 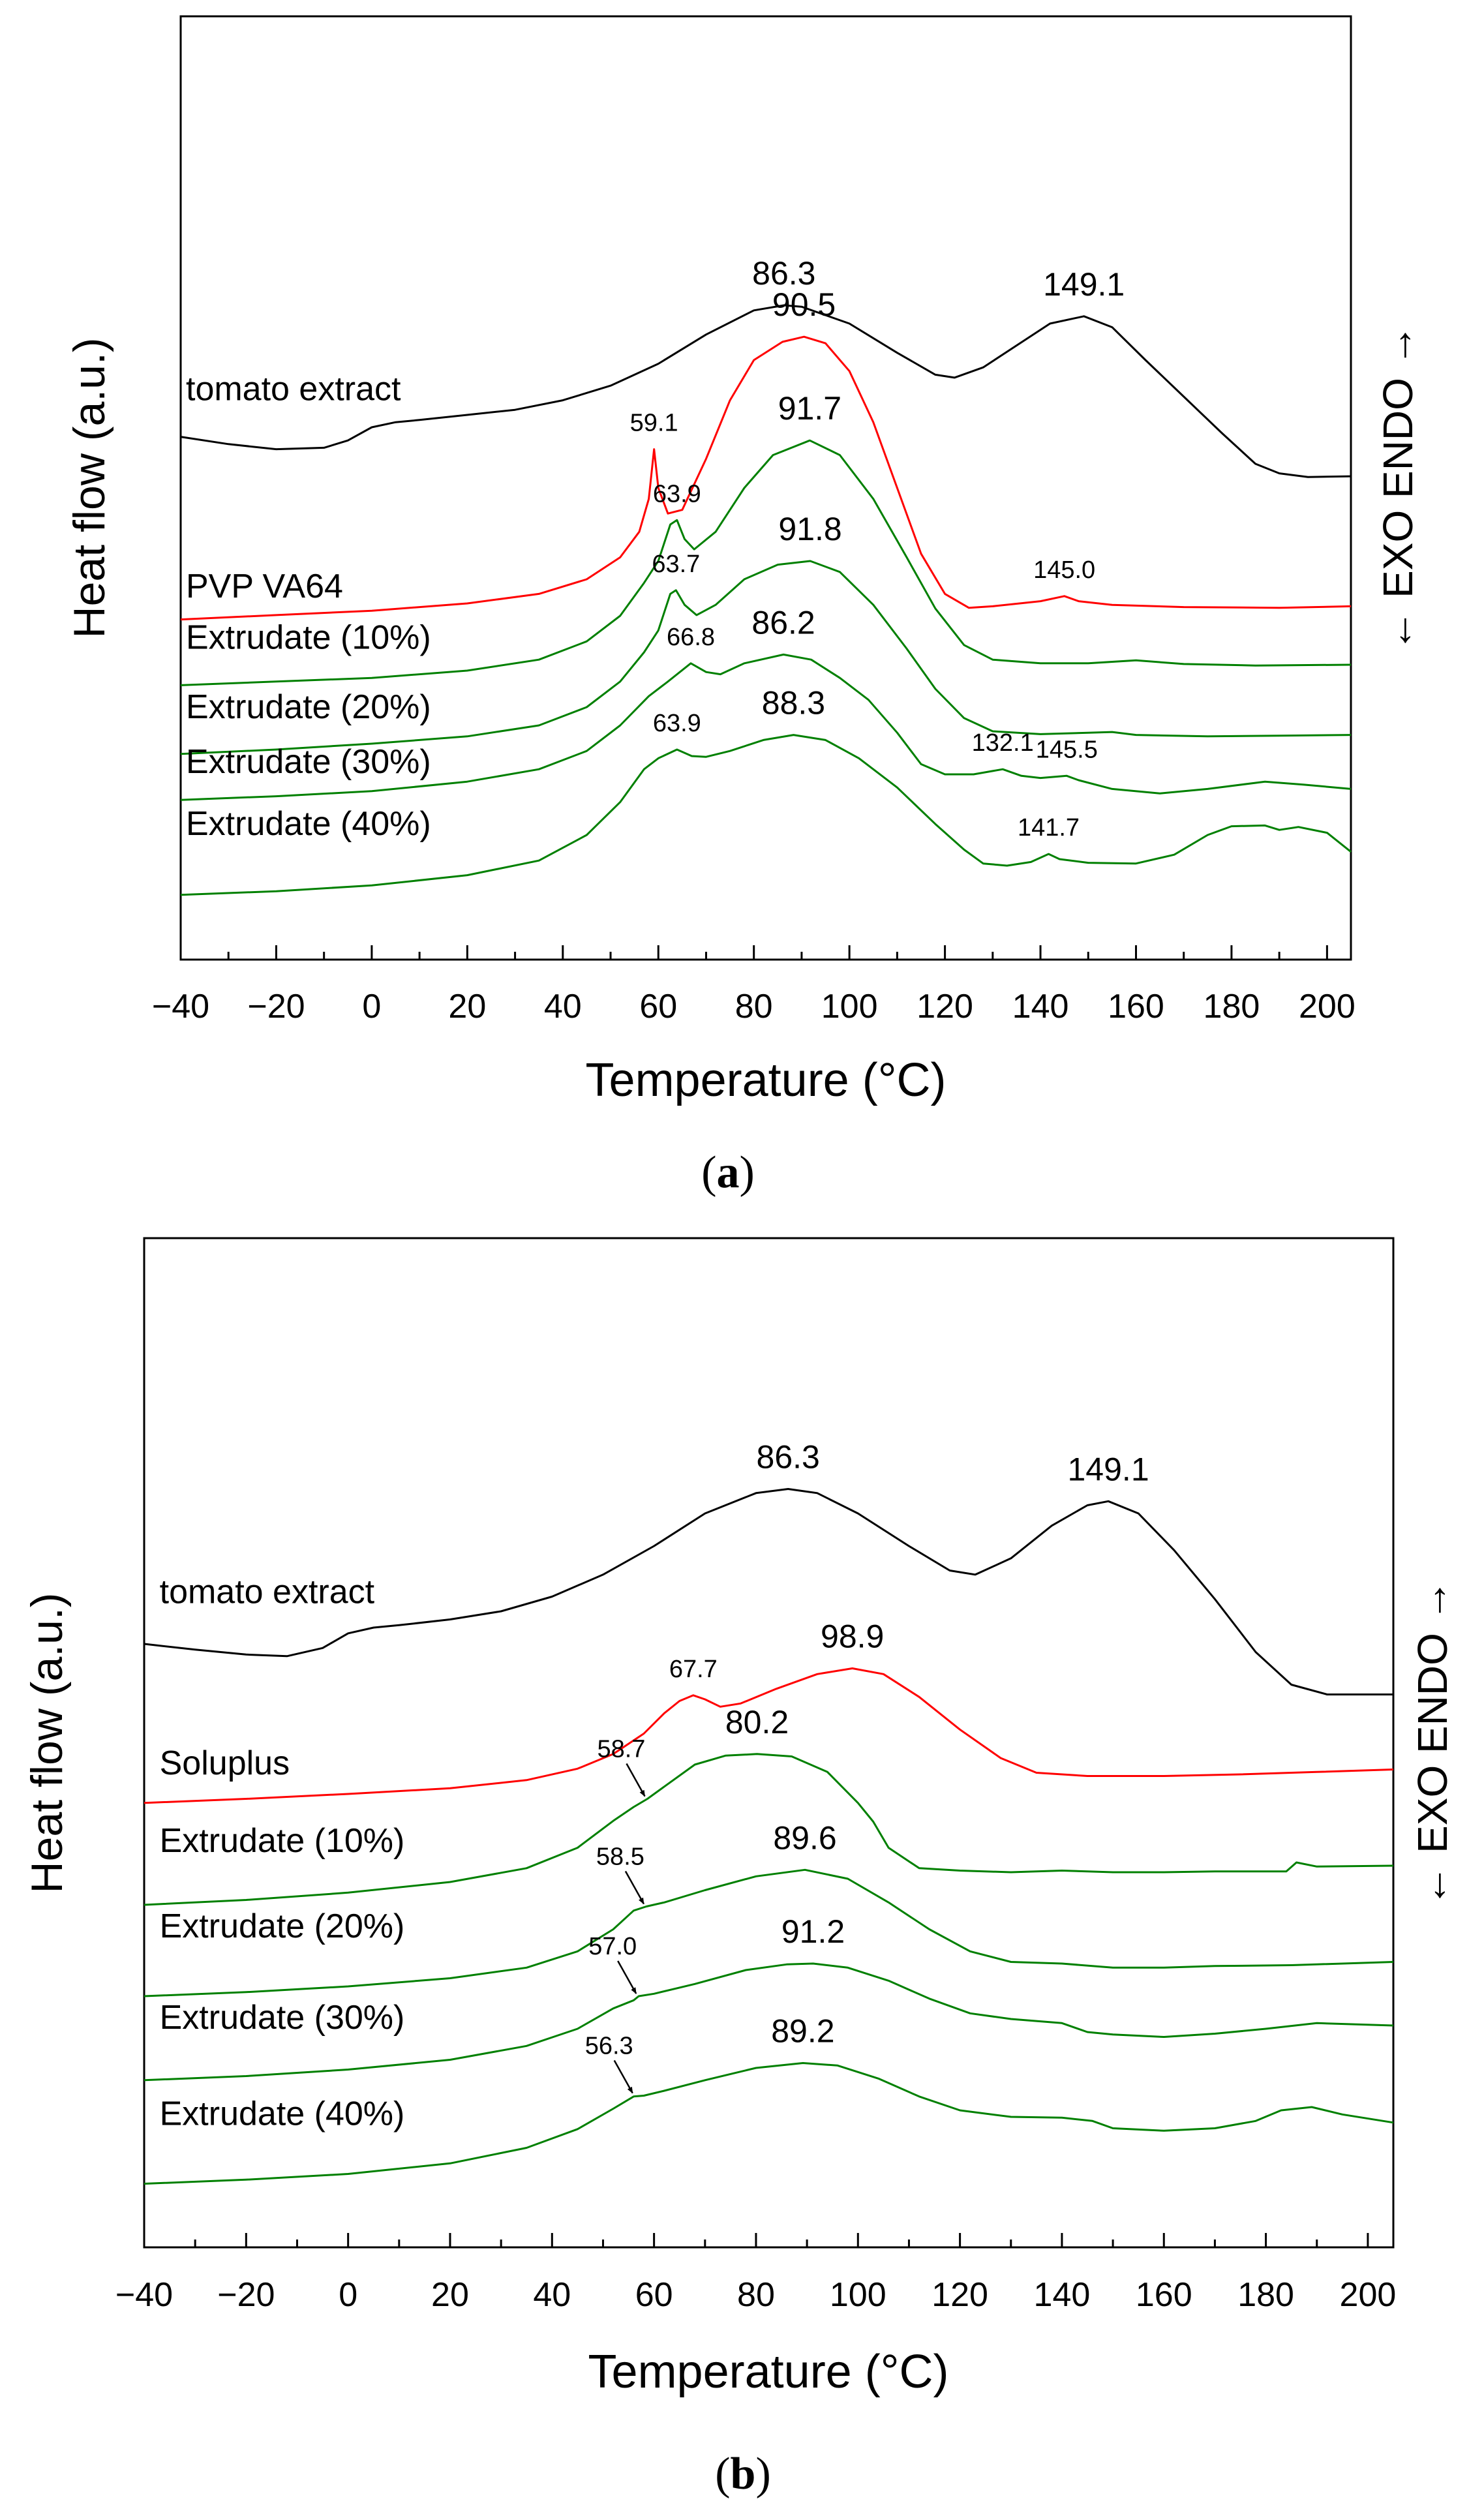 What do you see at coordinates (691, 637) in the screenshot?
I see `peak-annotation-10: 66.8` at bounding box center [691, 637].